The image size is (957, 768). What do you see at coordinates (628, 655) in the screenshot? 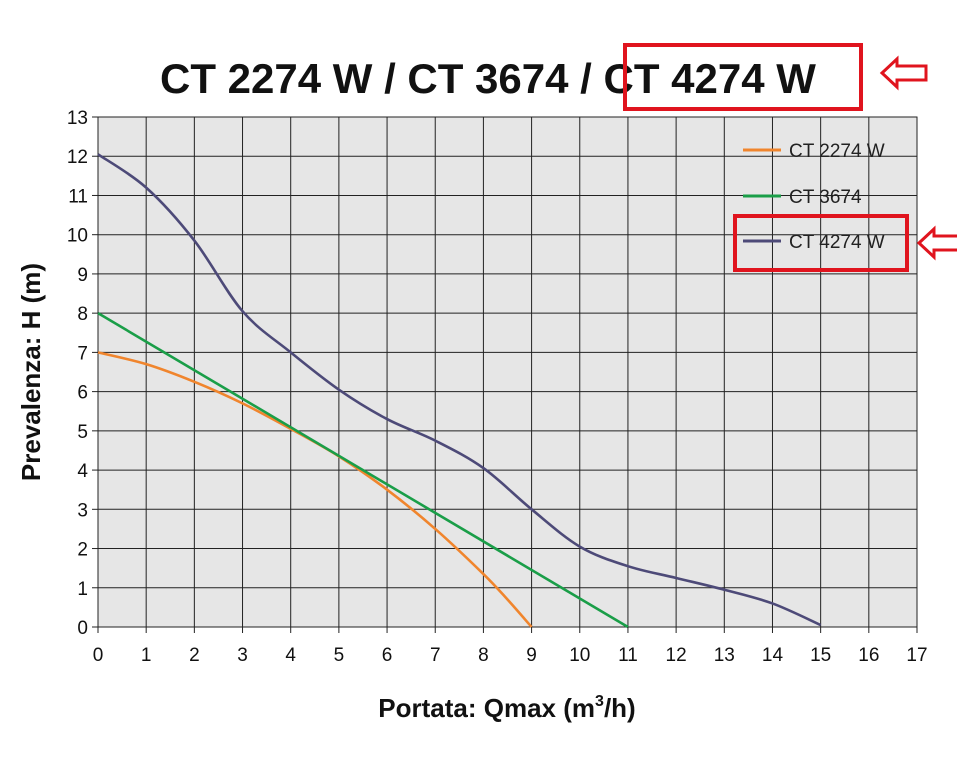
I see `x-tick-label: 11` at bounding box center [628, 655].